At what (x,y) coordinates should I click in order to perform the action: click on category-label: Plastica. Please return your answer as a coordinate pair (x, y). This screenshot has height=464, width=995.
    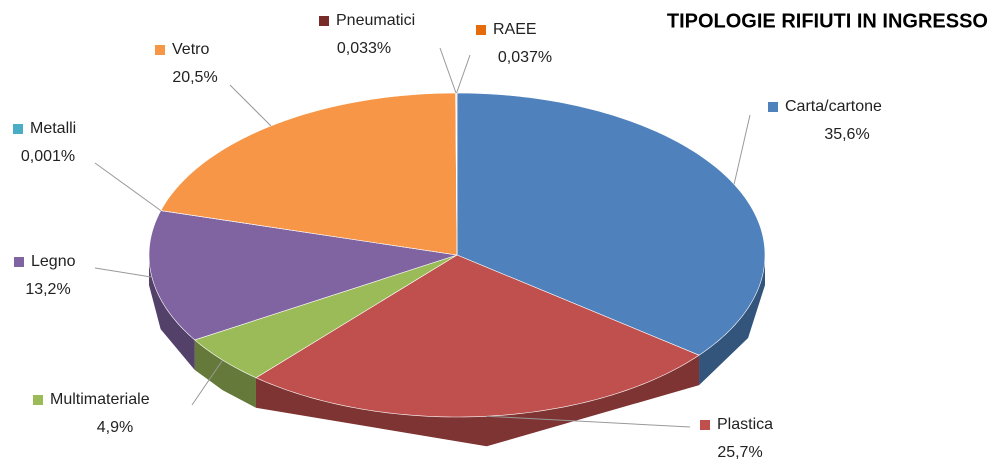
    Looking at the image, I should click on (745, 424).